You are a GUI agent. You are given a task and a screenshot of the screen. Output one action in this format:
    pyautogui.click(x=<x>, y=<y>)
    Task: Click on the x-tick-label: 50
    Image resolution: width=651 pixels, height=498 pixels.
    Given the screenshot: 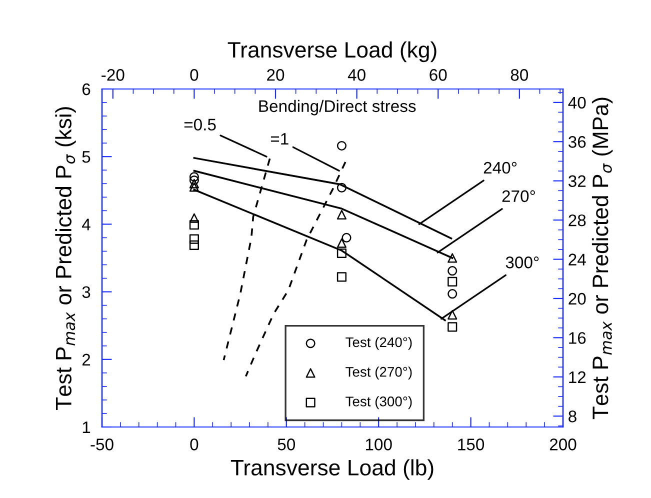 What is the action you would take?
    pyautogui.click(x=287, y=444)
    